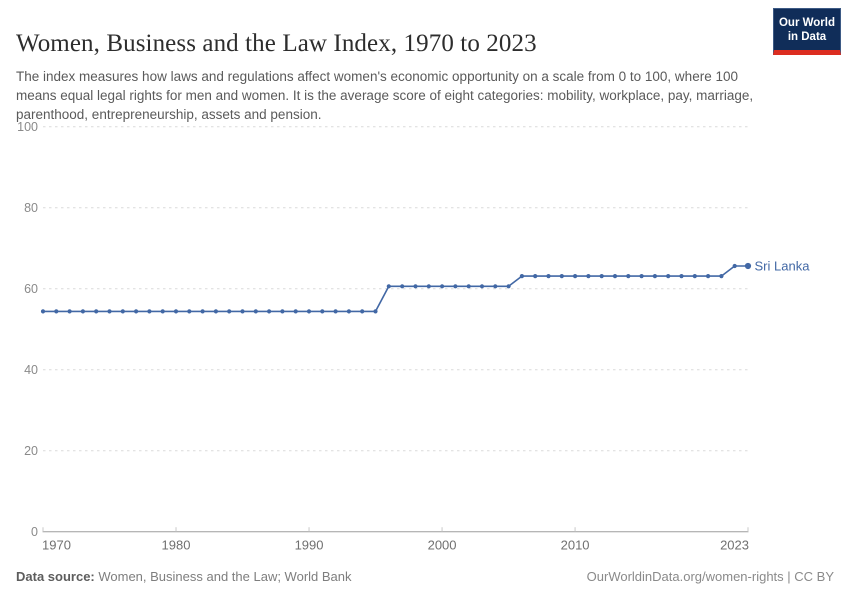 This screenshot has height=600, width=850. I want to click on owid-url-link: OurWorldinData.org/women-rights | CC BY, so click(710, 576).